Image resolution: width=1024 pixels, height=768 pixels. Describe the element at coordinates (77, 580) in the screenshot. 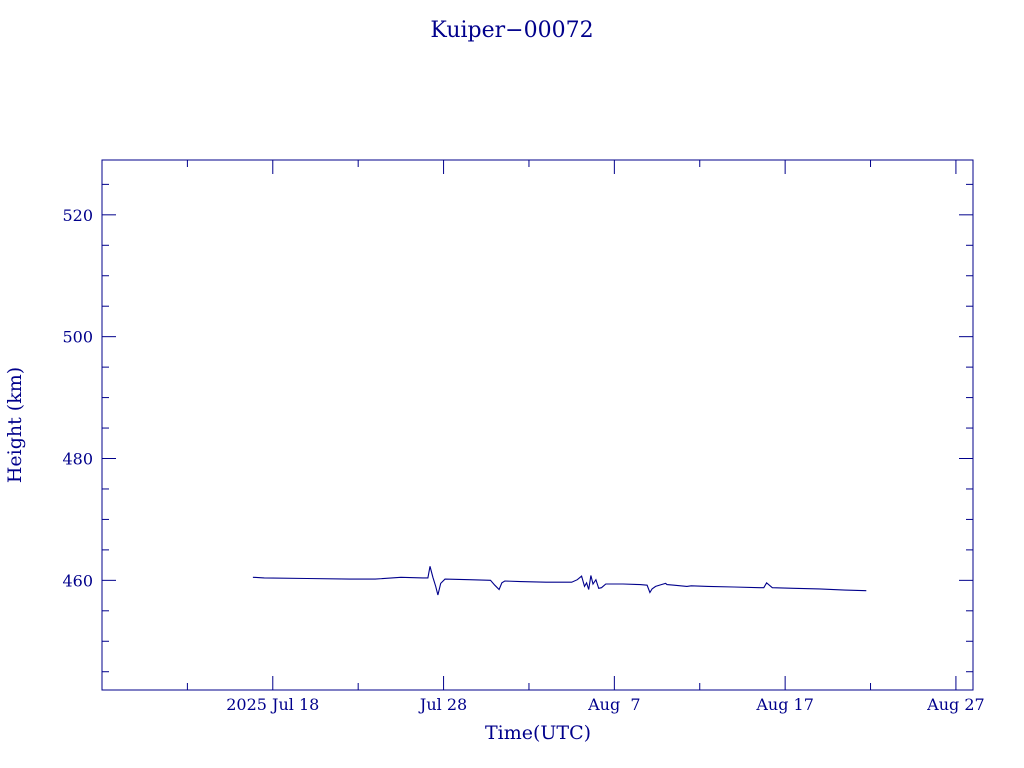

I see `y-tick-label: 460` at that location.